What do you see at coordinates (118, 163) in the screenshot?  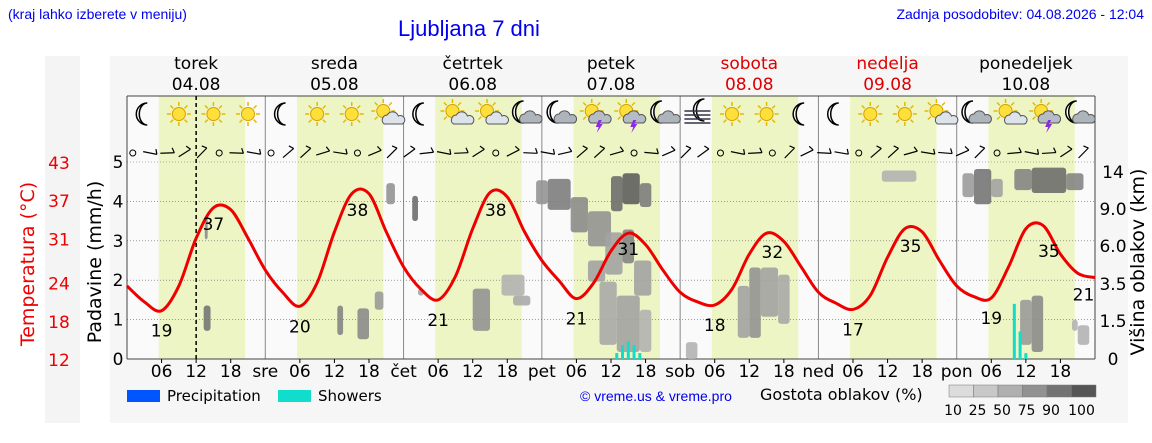 I see `precip-tick-label: 5` at bounding box center [118, 163].